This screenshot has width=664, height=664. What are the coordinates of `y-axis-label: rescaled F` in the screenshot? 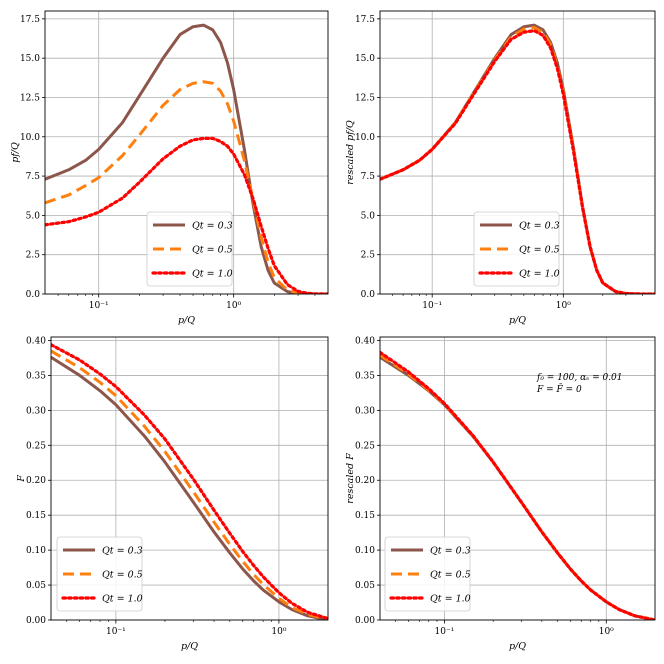 It's located at (350, 478).